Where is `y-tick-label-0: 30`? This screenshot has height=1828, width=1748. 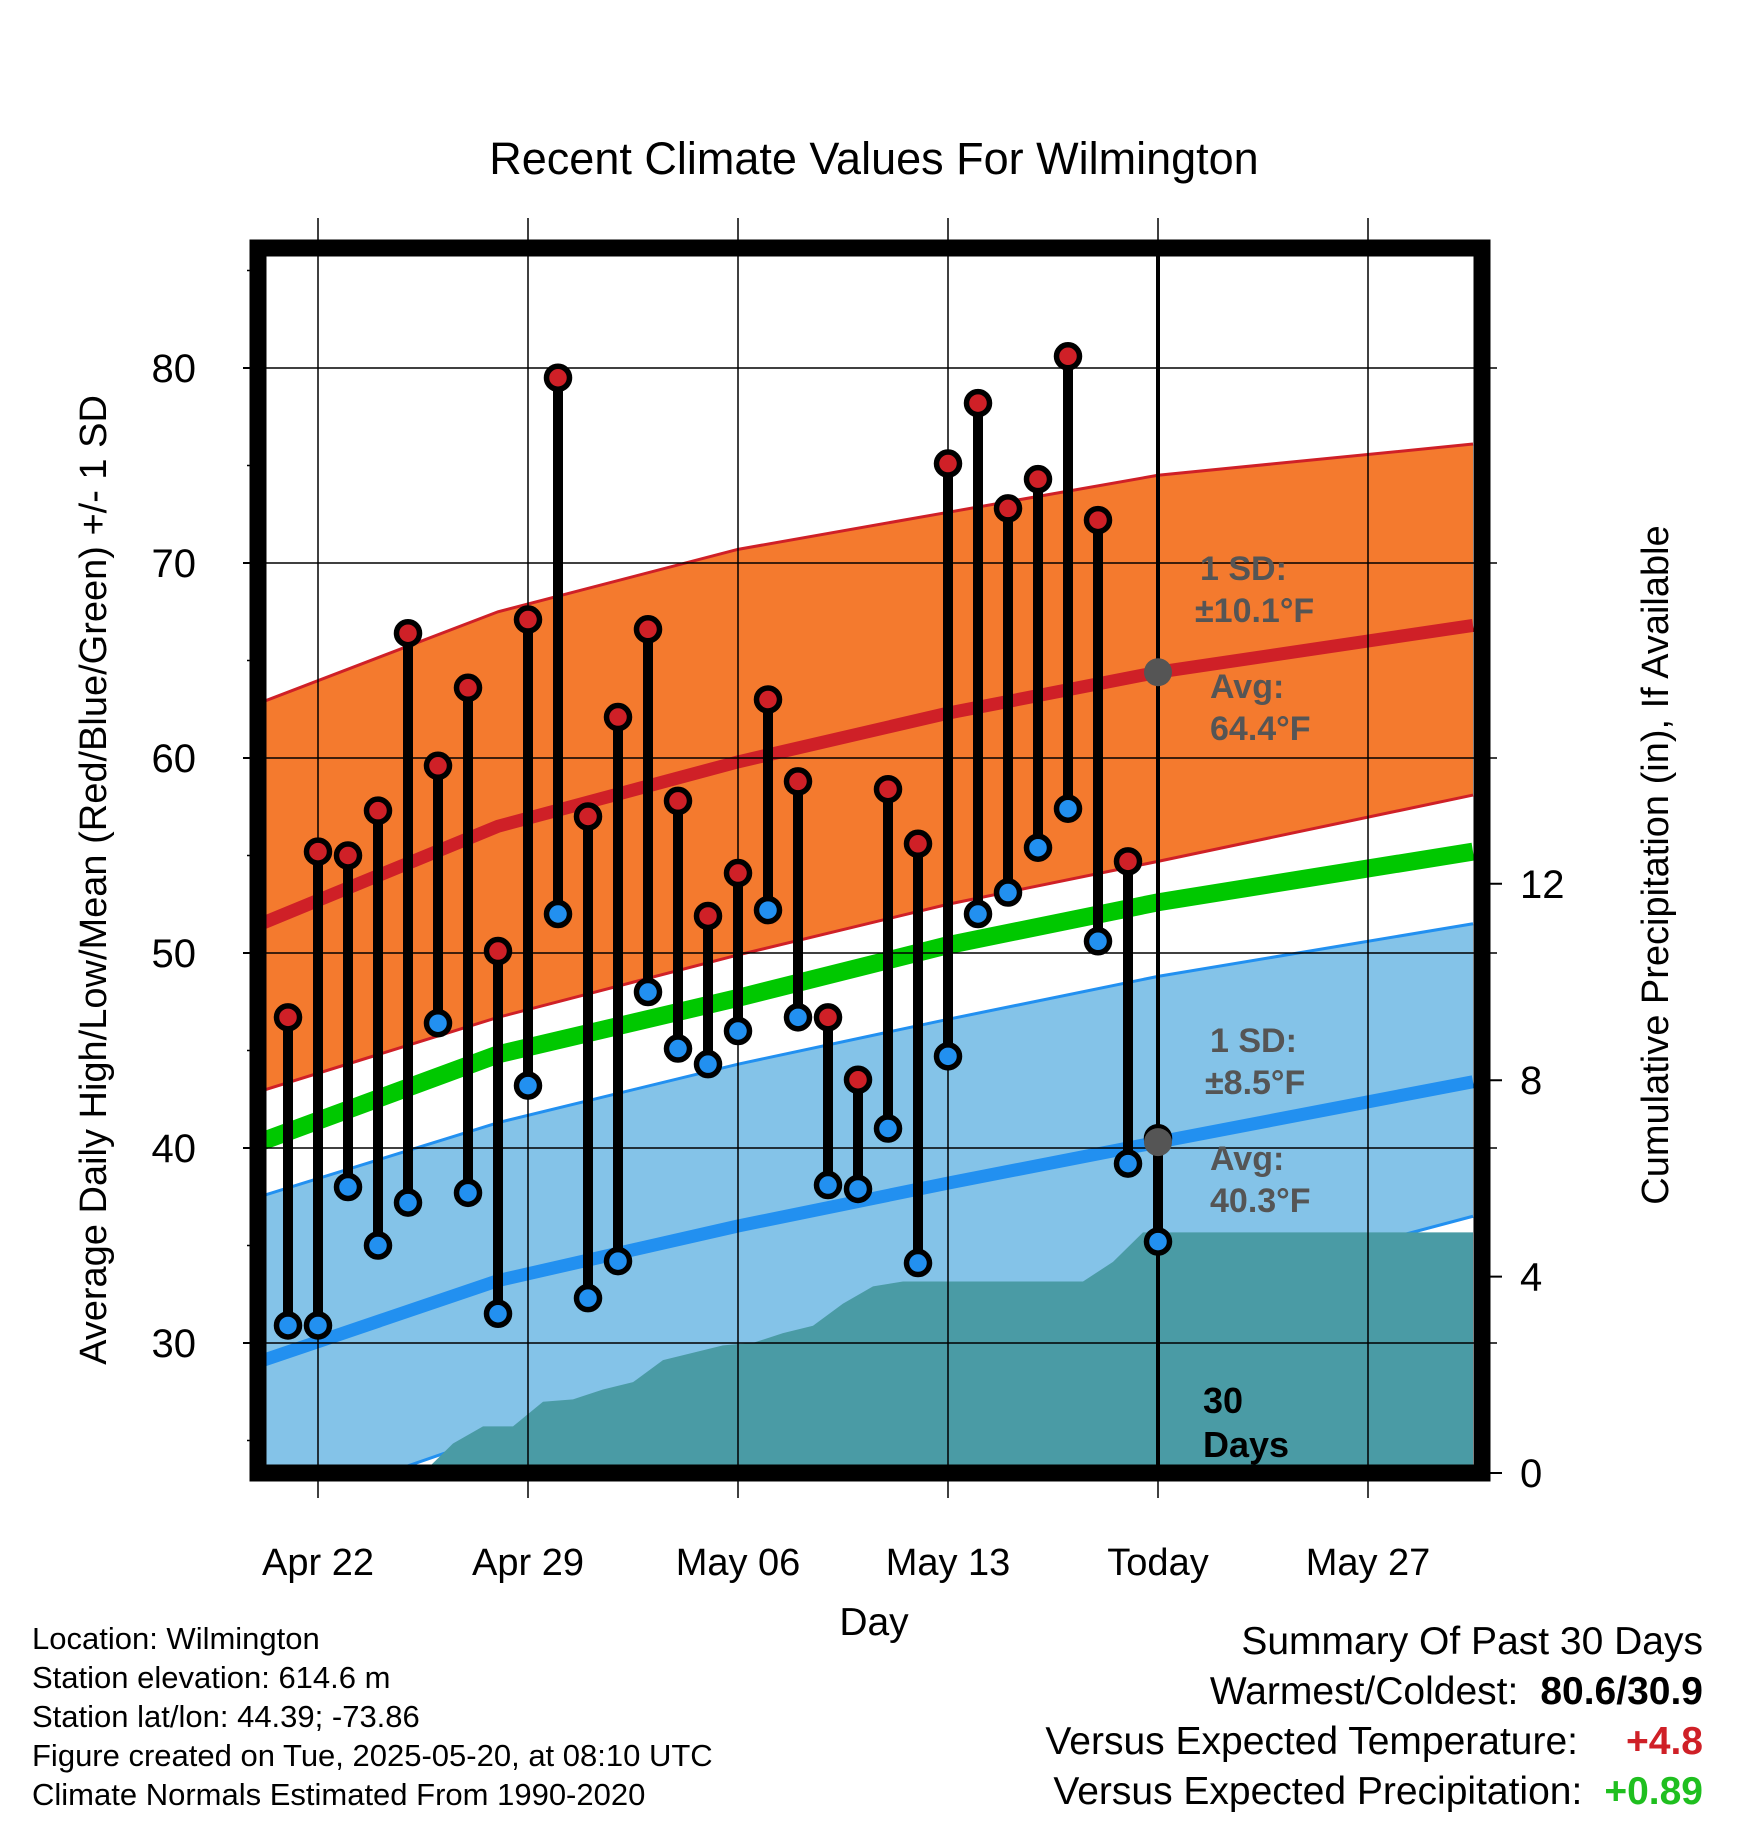
y-tick-label-0: 30 is located at coordinates (174, 1344).